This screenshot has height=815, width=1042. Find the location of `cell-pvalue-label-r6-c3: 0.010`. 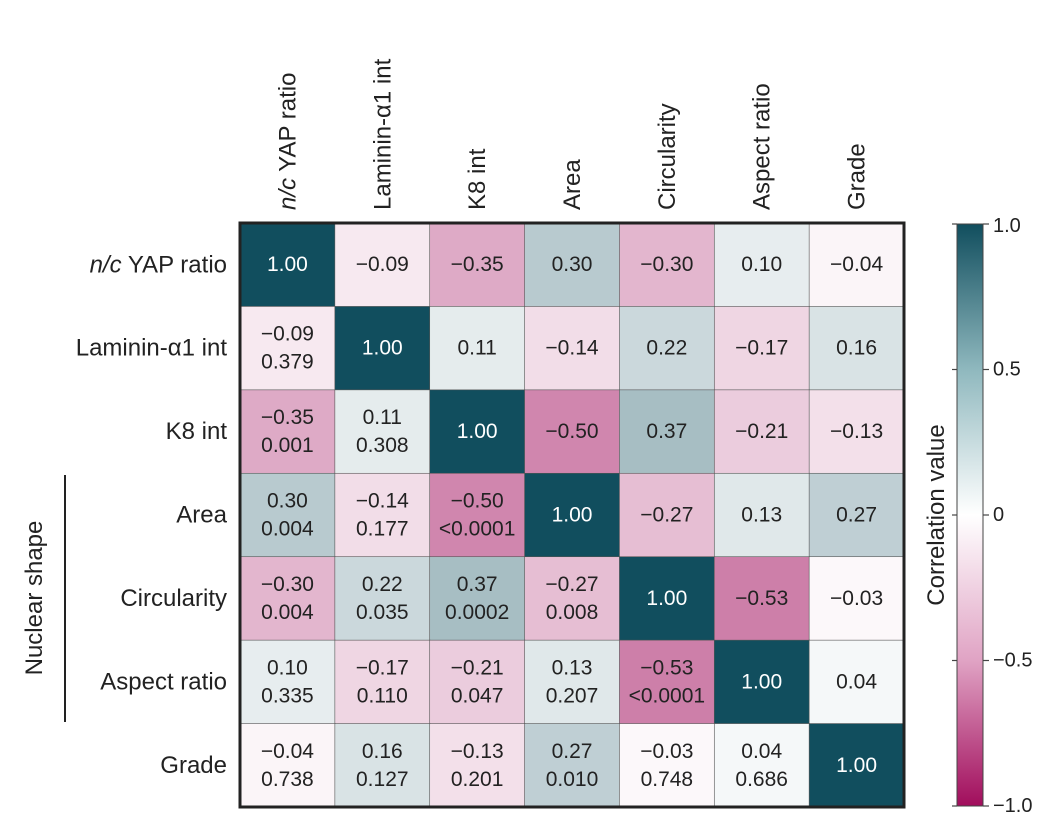

cell-pvalue-label-r6-c3: 0.010 is located at coordinates (572, 779).